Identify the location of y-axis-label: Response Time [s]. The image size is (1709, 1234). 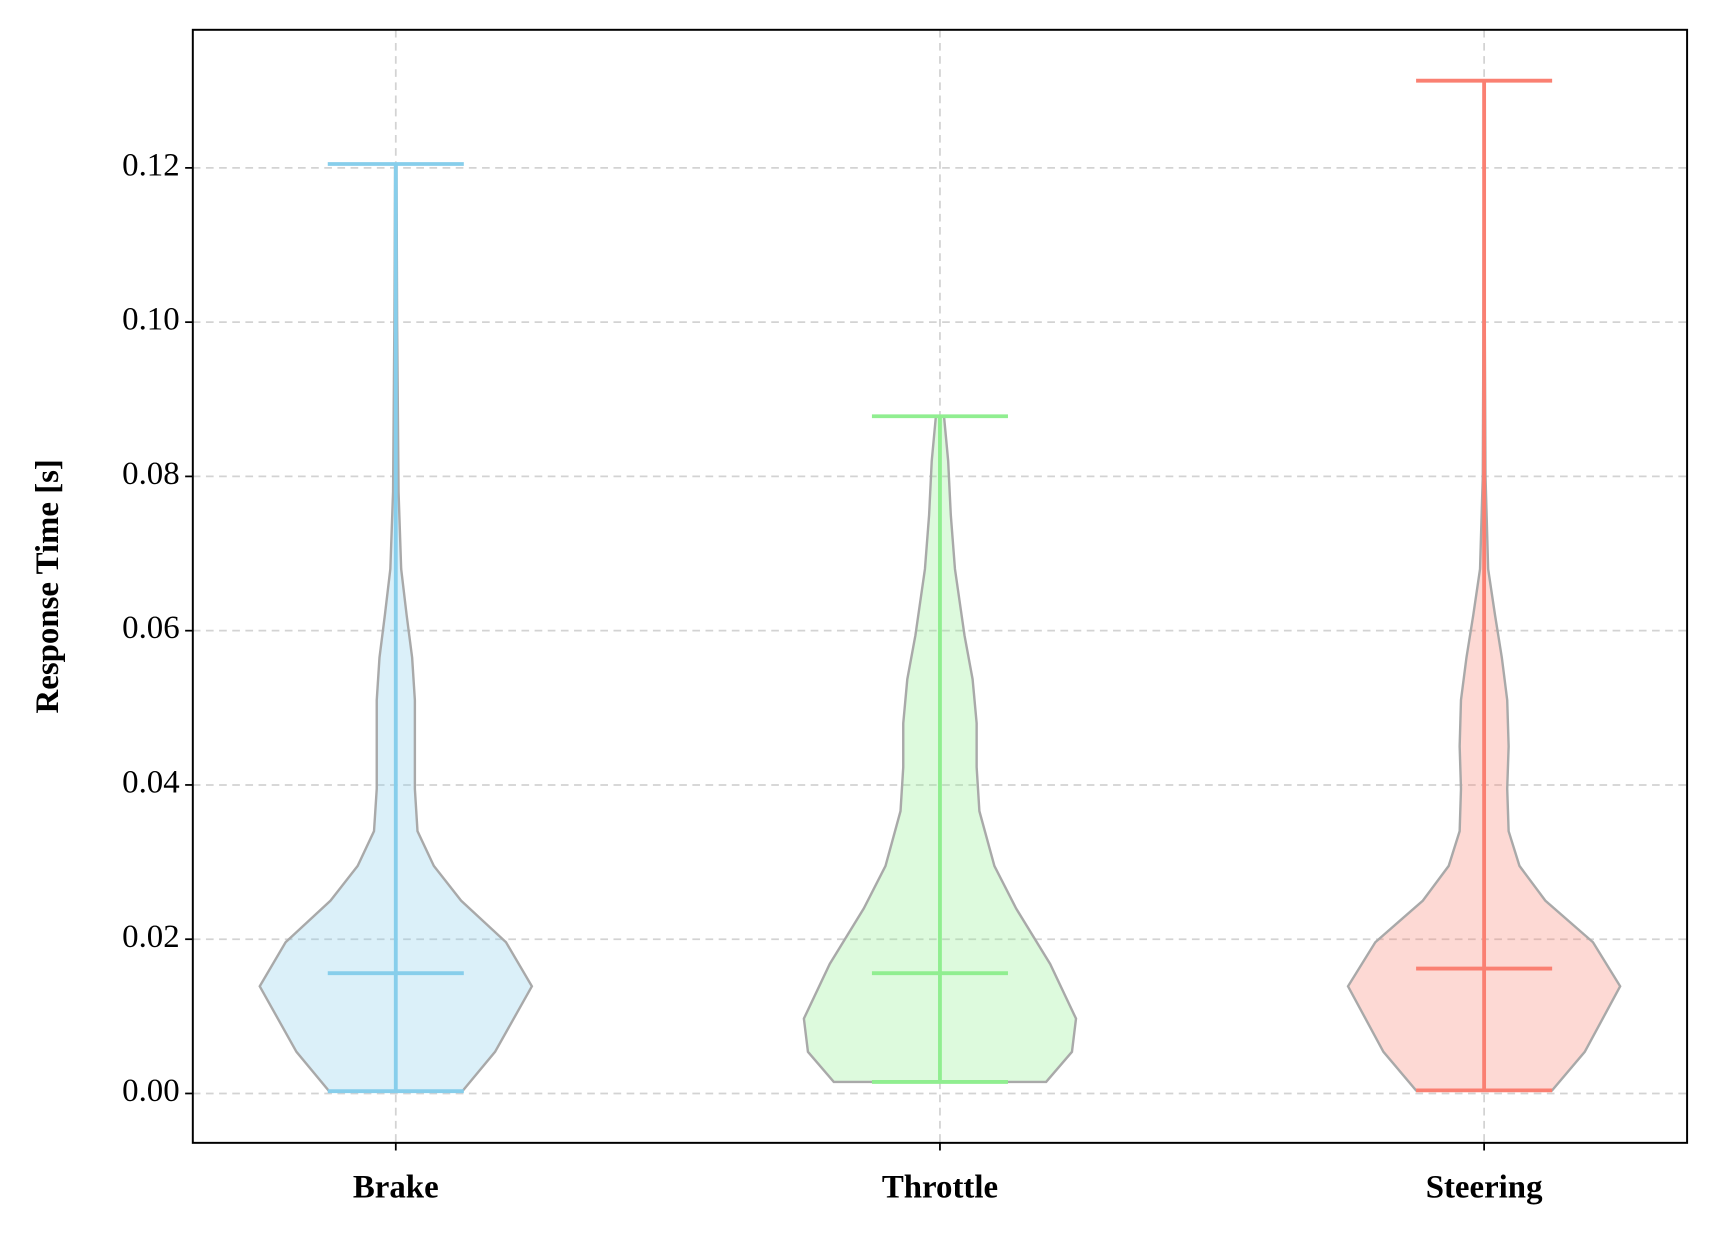
(48, 586).